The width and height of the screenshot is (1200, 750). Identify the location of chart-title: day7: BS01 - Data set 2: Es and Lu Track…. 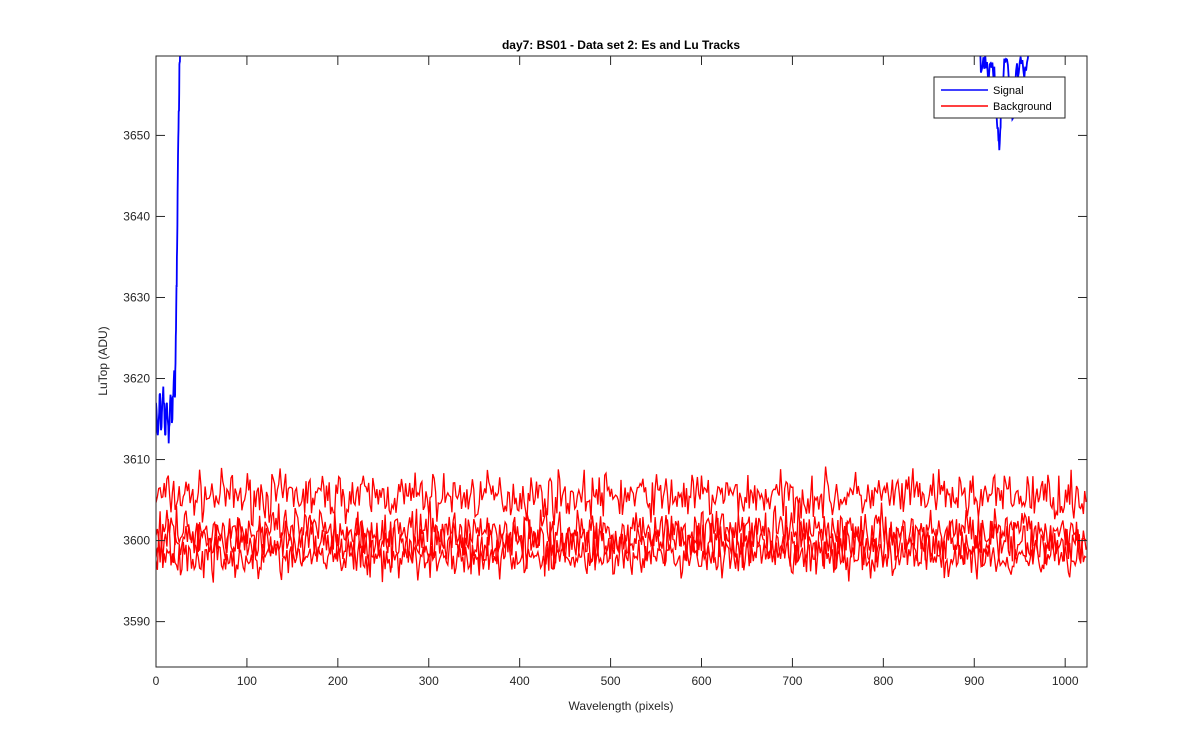
(621, 45).